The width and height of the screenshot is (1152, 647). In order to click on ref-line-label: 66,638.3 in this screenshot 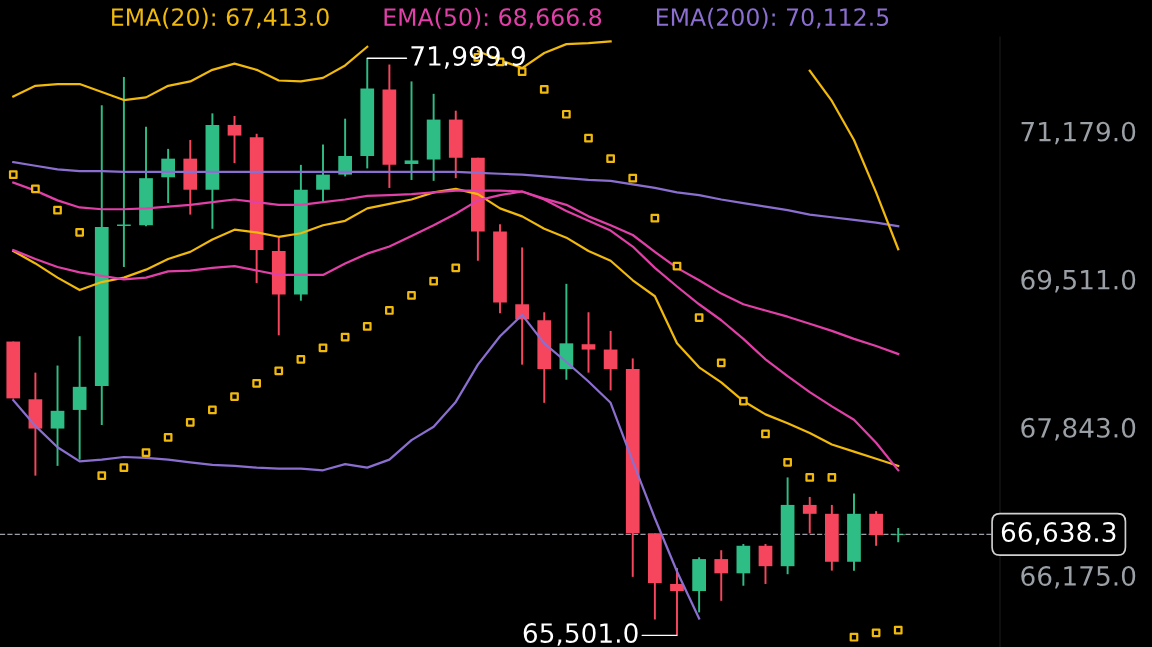, I will do `click(1058, 533)`.